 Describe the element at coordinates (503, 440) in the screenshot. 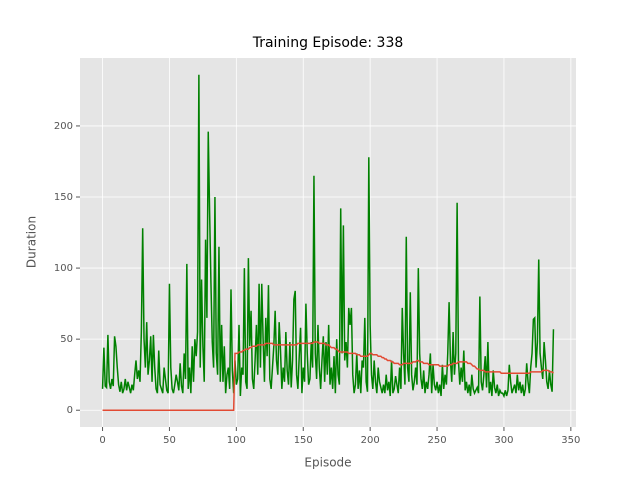

I see `x-tick-label: 300` at that location.